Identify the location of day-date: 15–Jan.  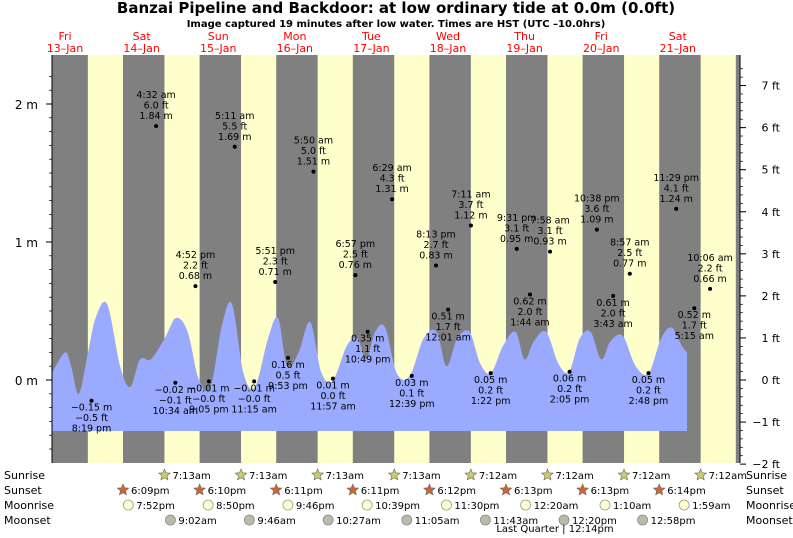
(218, 48).